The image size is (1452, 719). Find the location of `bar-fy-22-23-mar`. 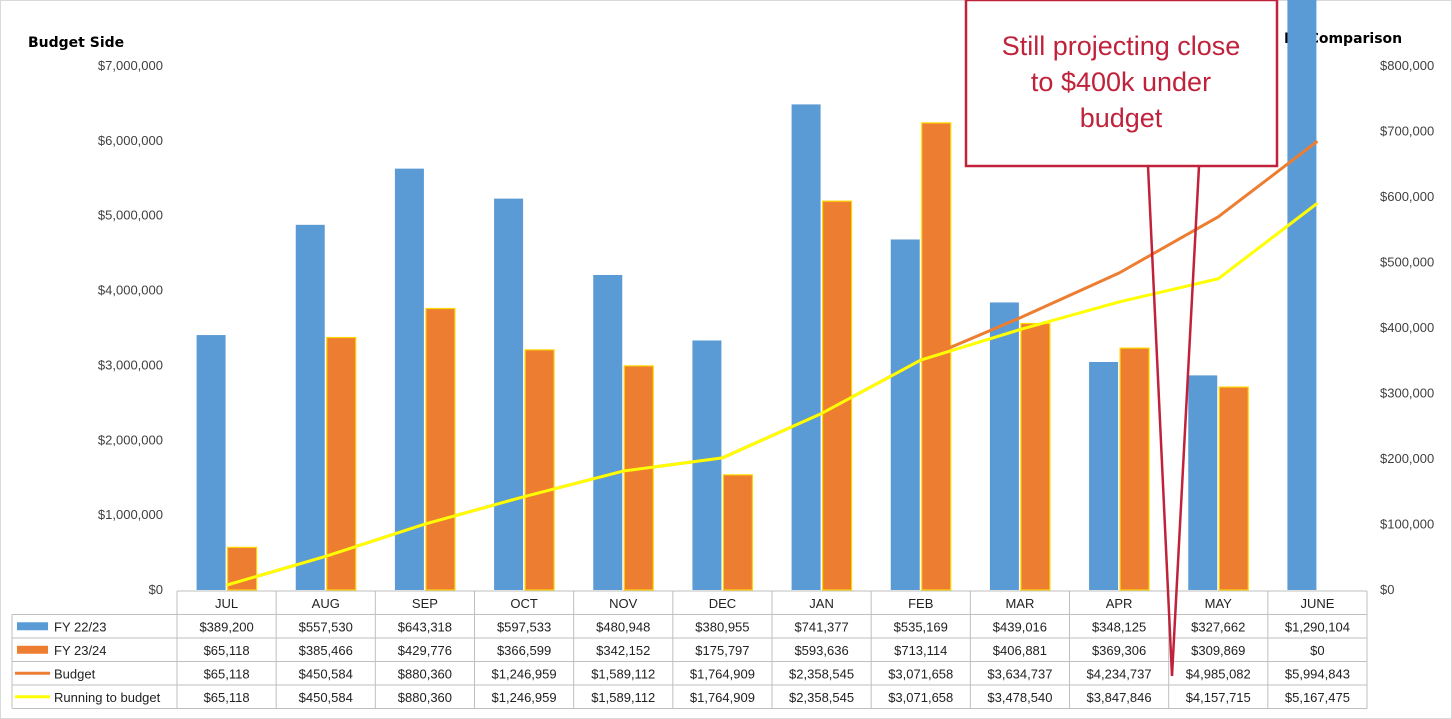

bar-fy-22-23-mar is located at coordinates (1004, 446).